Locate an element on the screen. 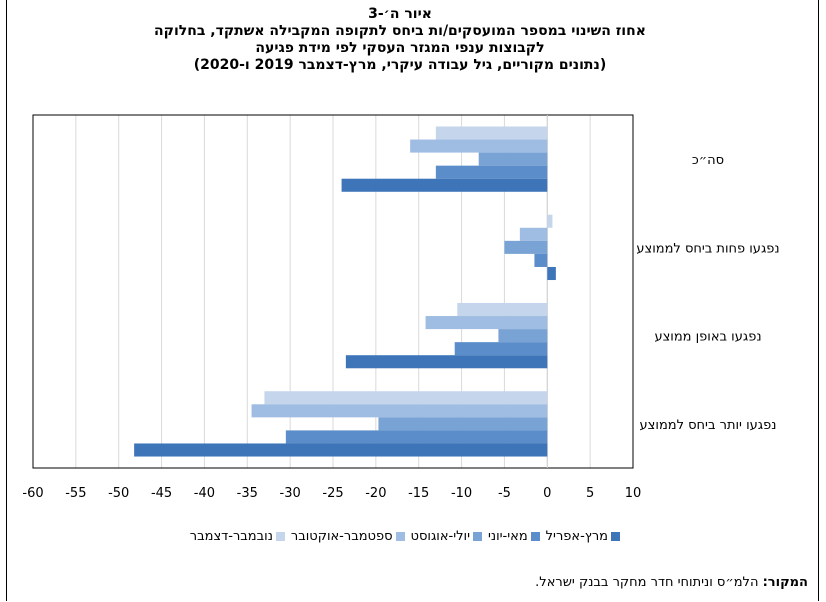 Image resolution: width=826 pixels, height=602 pixels. legend-item: נובמבר-דצמבר is located at coordinates (237, 536).